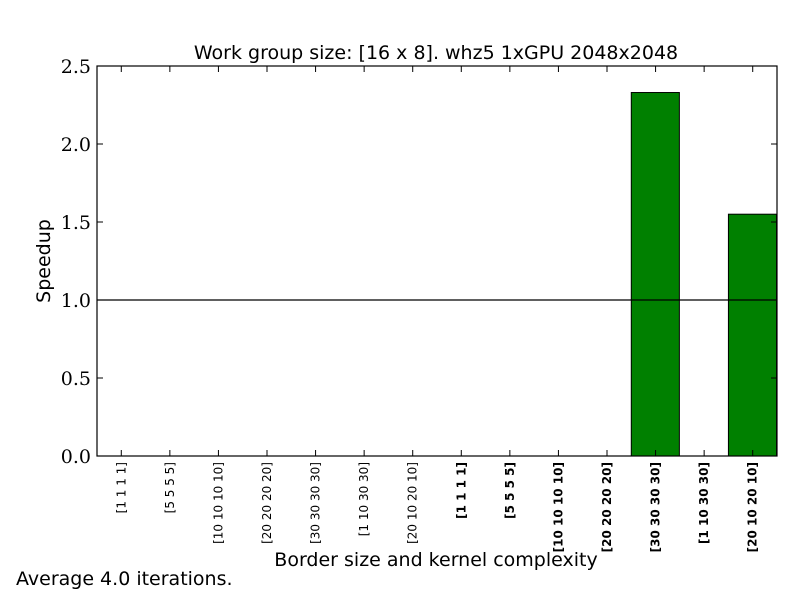 Image resolution: width=800 pixels, height=600 pixels. I want to click on y-tick-label: 0.5, so click(76, 379).